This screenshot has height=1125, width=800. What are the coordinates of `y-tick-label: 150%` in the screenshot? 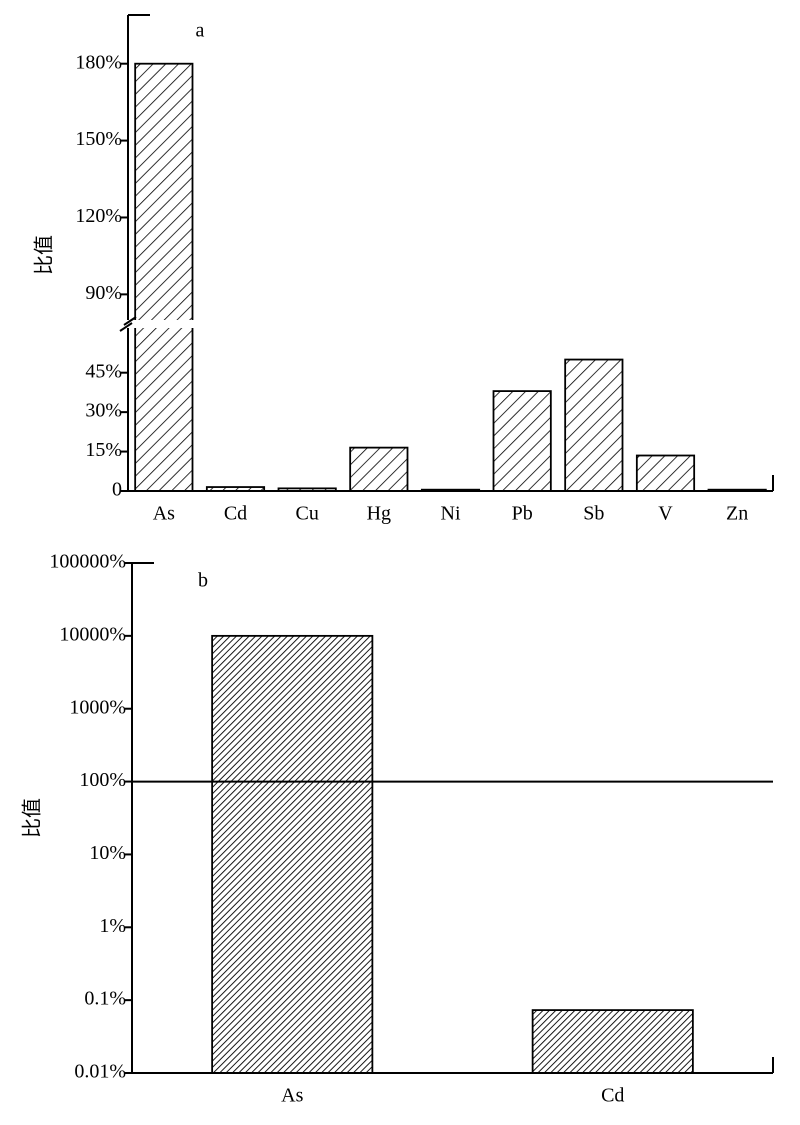 It's located at (98, 139).